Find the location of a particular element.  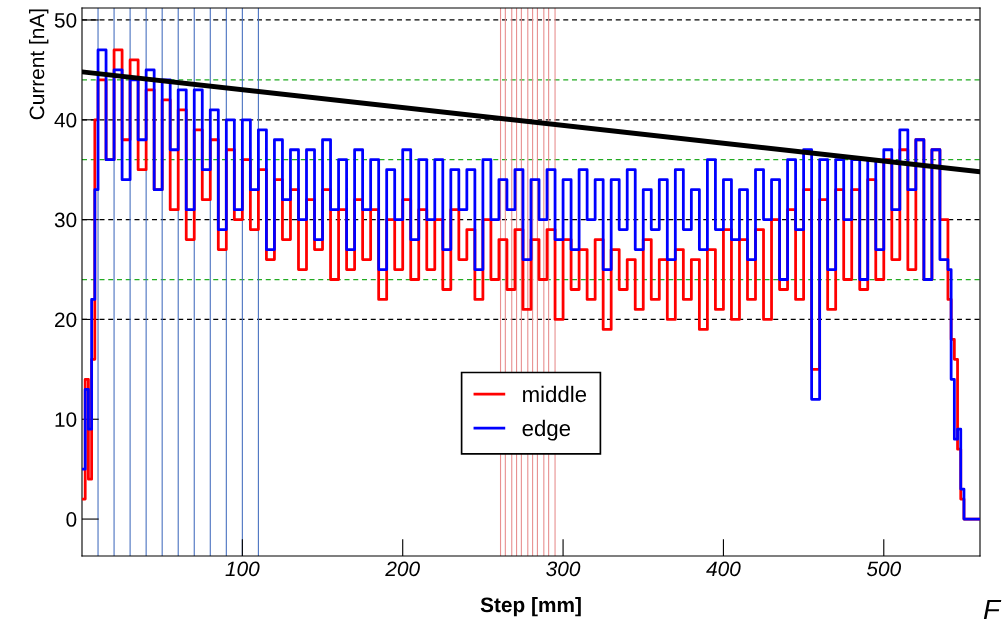

x-tick-label: 100 is located at coordinates (242, 569).